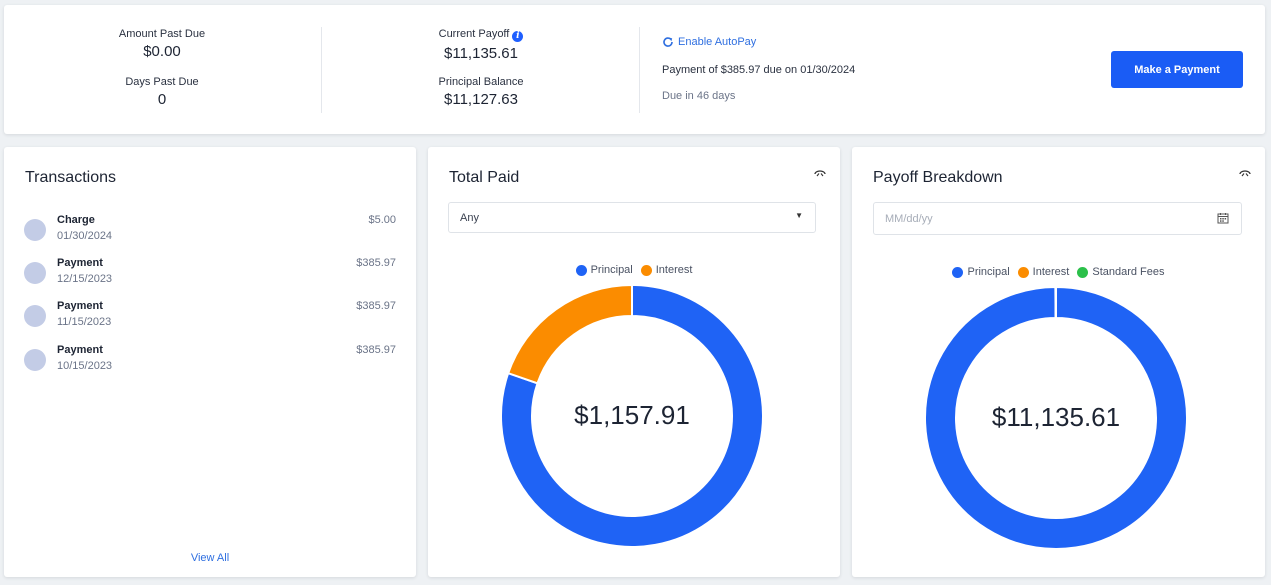 The height and width of the screenshot is (585, 1271). Describe the element at coordinates (699, 96) in the screenshot. I see `due-in-text: Due in 46 days` at that location.